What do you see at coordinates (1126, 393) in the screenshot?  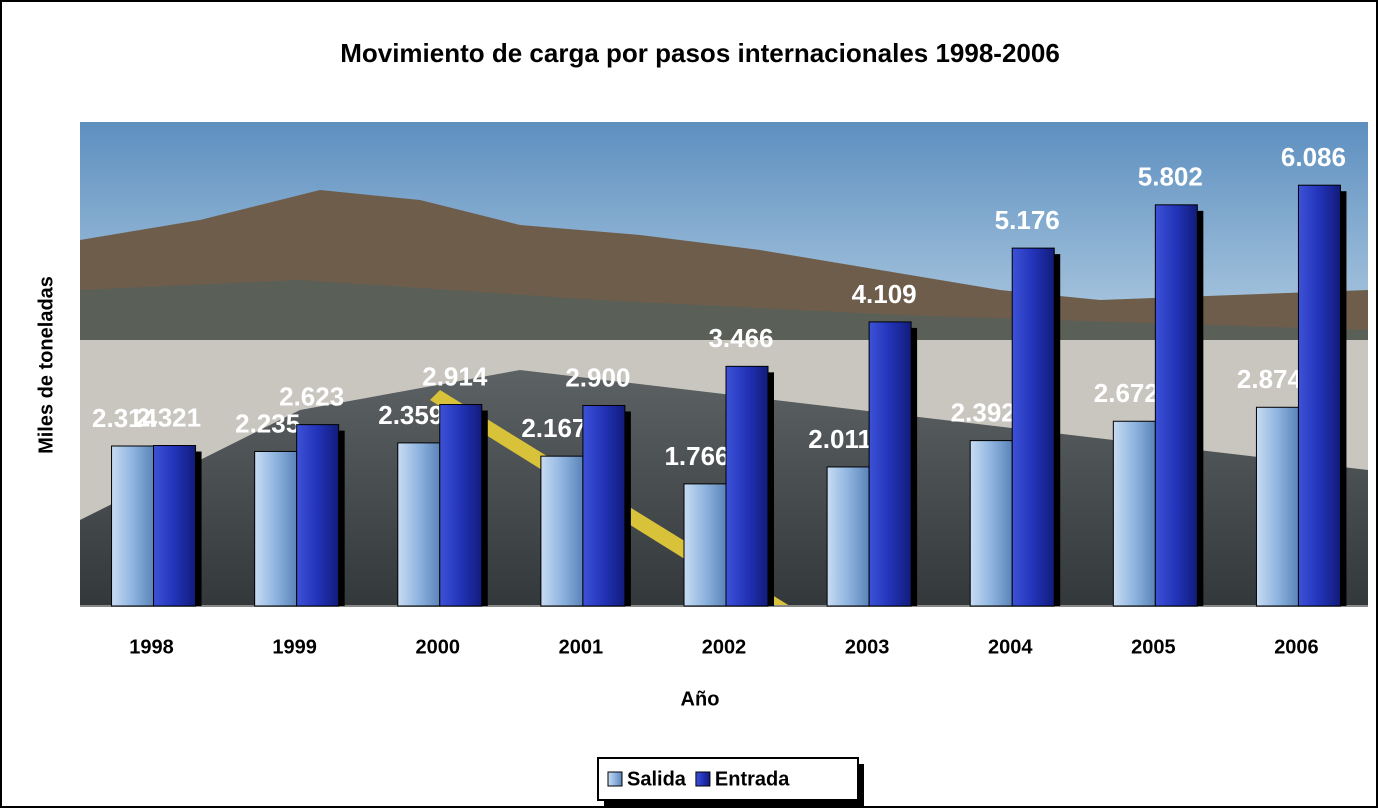 I see `data-label: 2.672` at bounding box center [1126, 393].